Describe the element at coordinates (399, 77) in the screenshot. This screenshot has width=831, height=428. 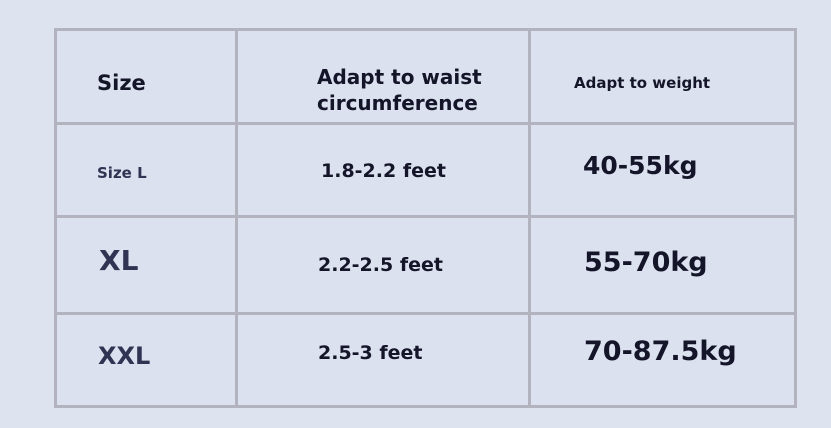
I see `header-waist-line1: Adapt to waist` at that location.